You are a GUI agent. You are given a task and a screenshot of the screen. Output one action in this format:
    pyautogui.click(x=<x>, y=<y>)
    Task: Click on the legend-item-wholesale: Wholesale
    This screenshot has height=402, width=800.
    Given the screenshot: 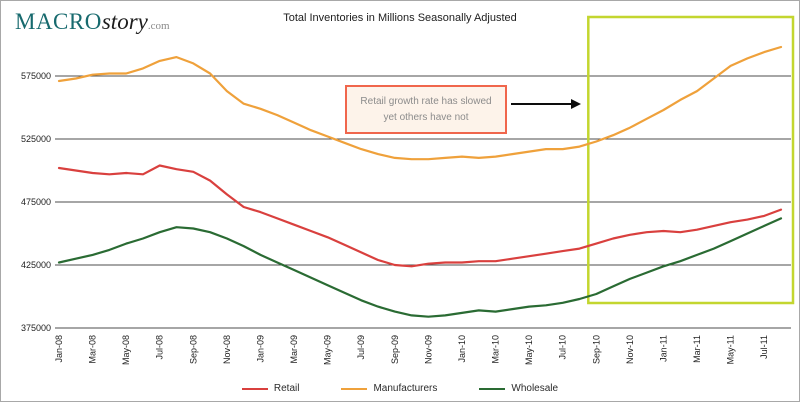 What is the action you would take?
    pyautogui.click(x=518, y=388)
    